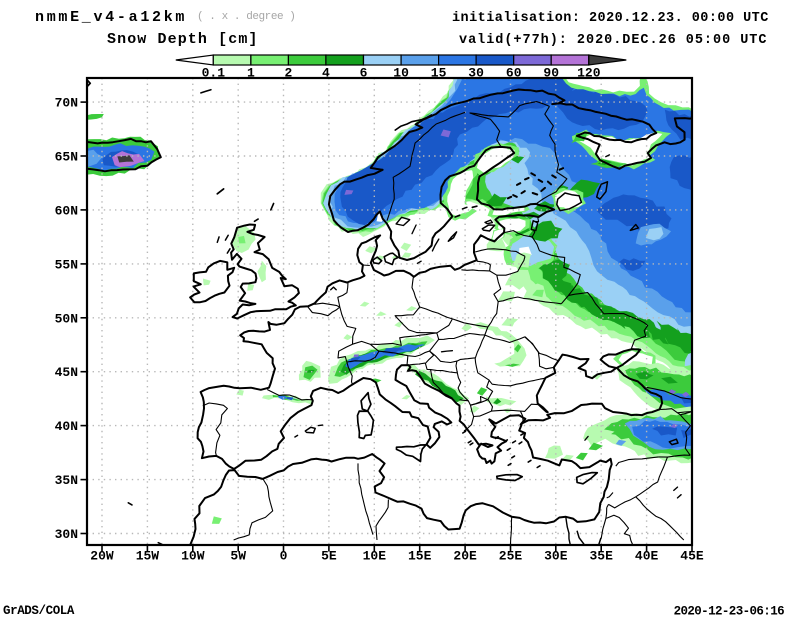  Describe the element at coordinates (610, 18) in the screenshot. I see `svg-text:initialisation: 2020.12.23.: initialisation: 2020.12.23. 00:00 UTC` at that location.